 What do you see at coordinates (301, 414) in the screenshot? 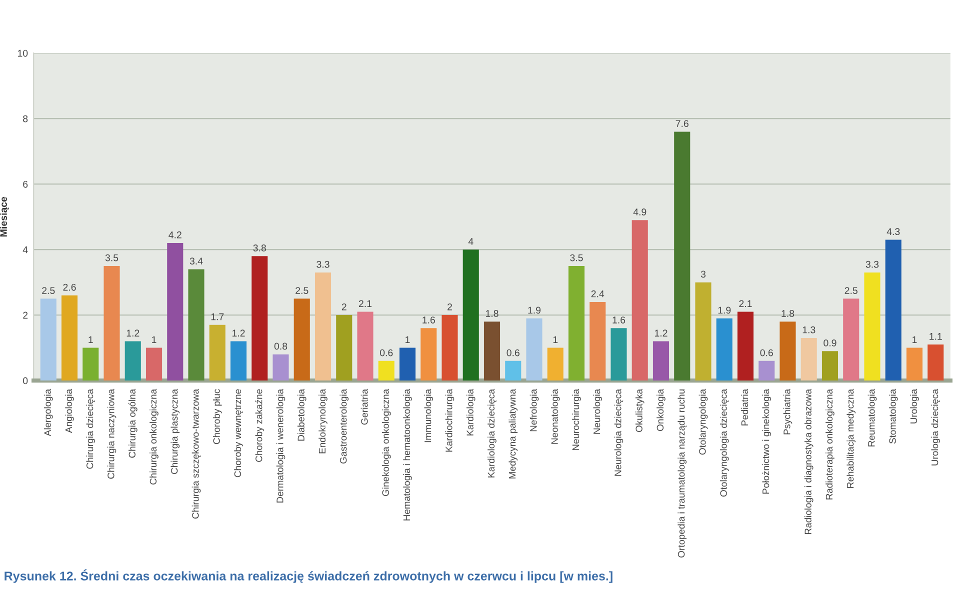
I see `x-tick-label: Diabetologia` at bounding box center [301, 414].